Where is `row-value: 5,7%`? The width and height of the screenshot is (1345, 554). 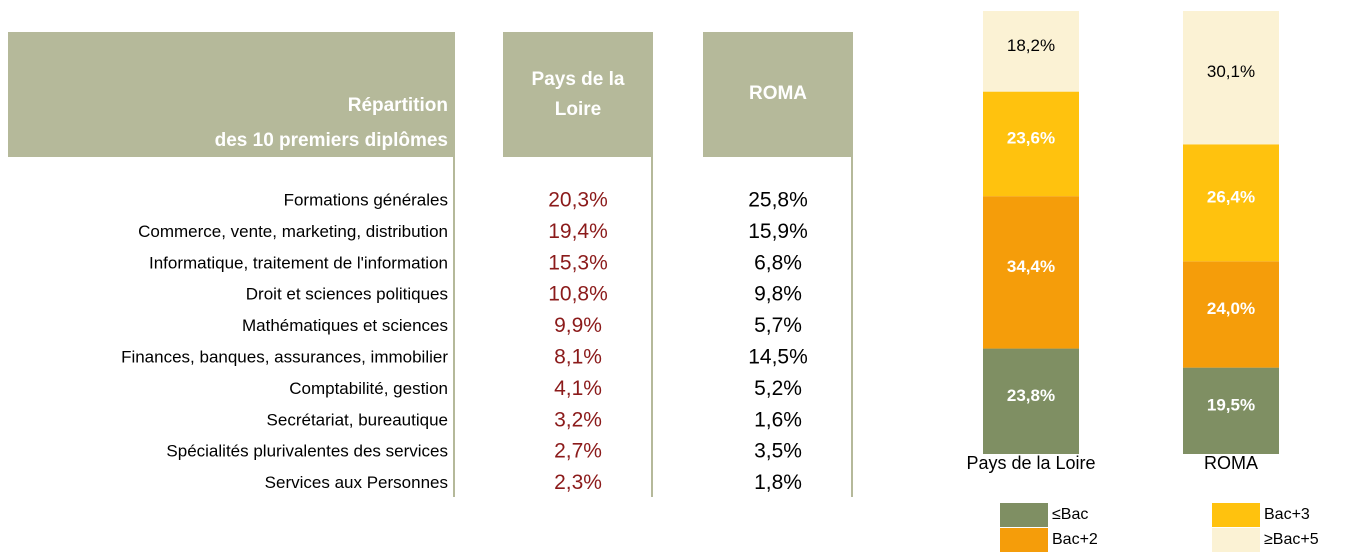
row-value: 5,7% is located at coordinates (778, 325).